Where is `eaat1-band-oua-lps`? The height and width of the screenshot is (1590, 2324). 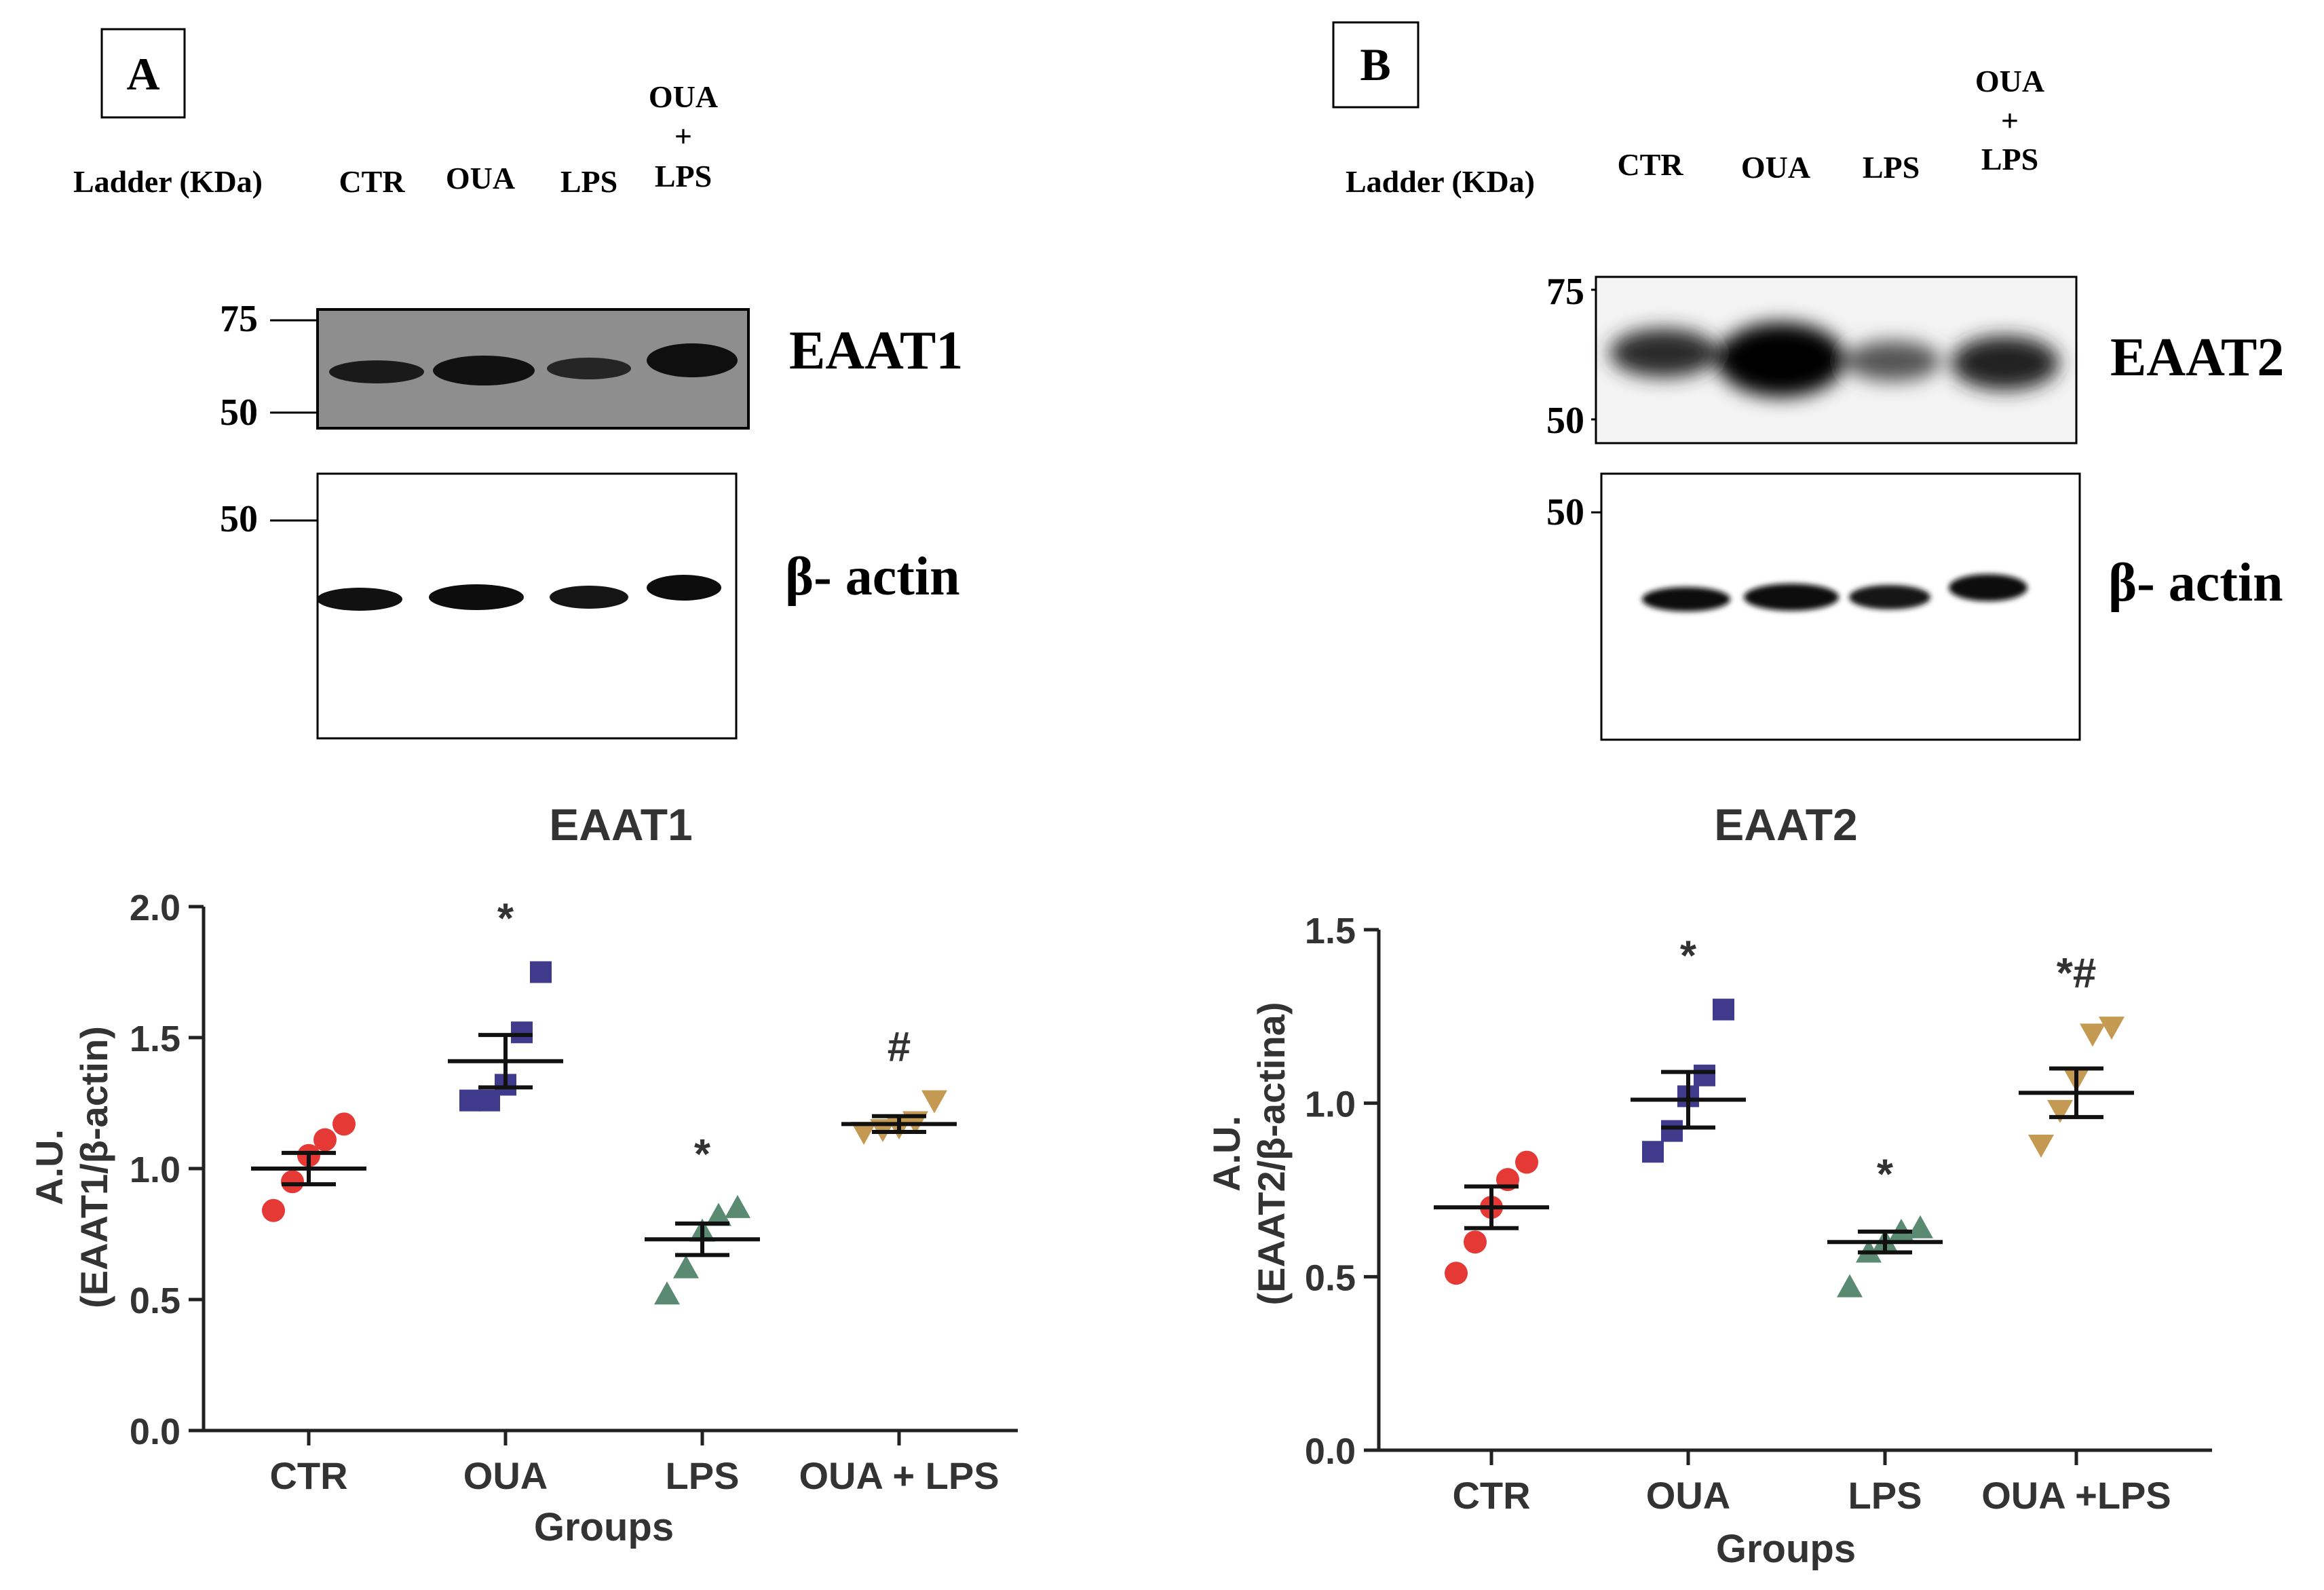 eaat1-band-oua-lps is located at coordinates (692, 360).